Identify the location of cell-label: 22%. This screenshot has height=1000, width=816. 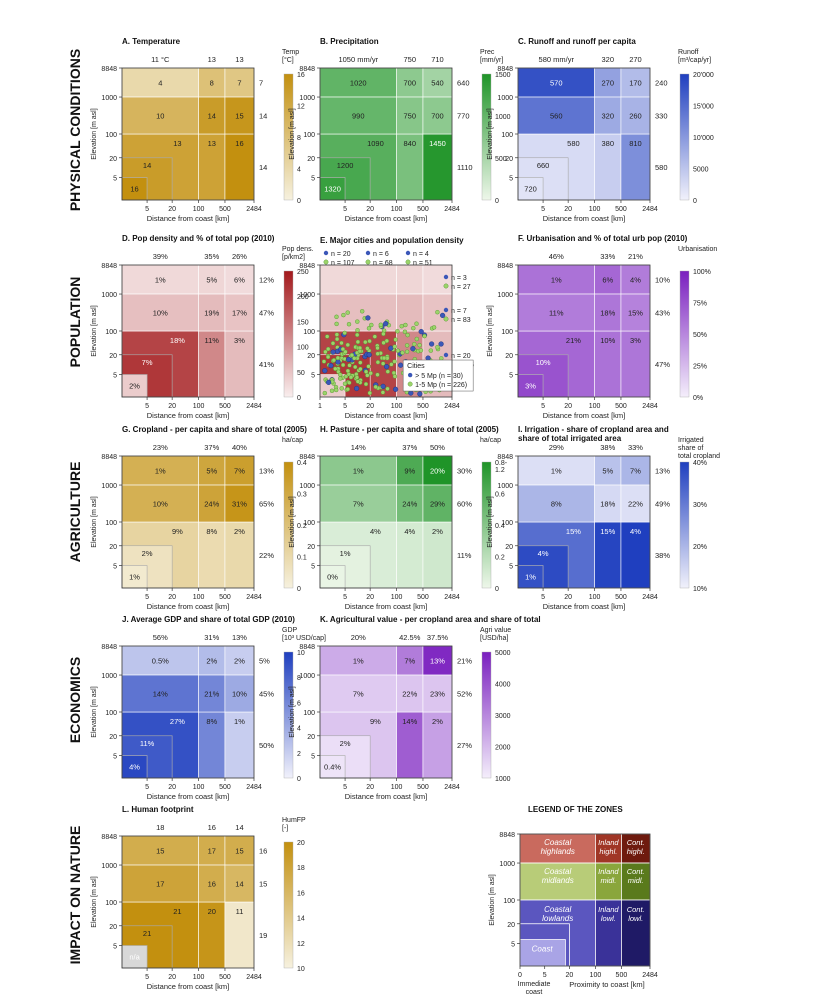
(635, 504).